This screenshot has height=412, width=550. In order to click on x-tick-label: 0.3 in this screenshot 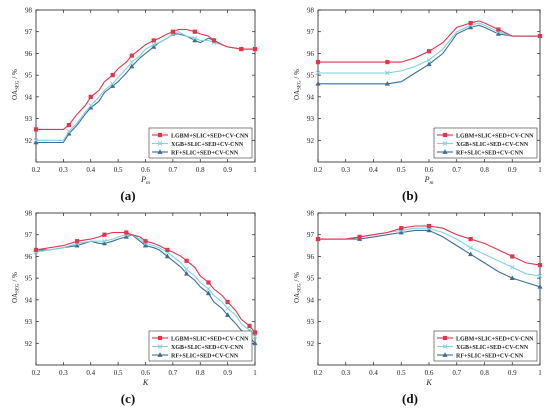, I will do `click(63, 170)`.